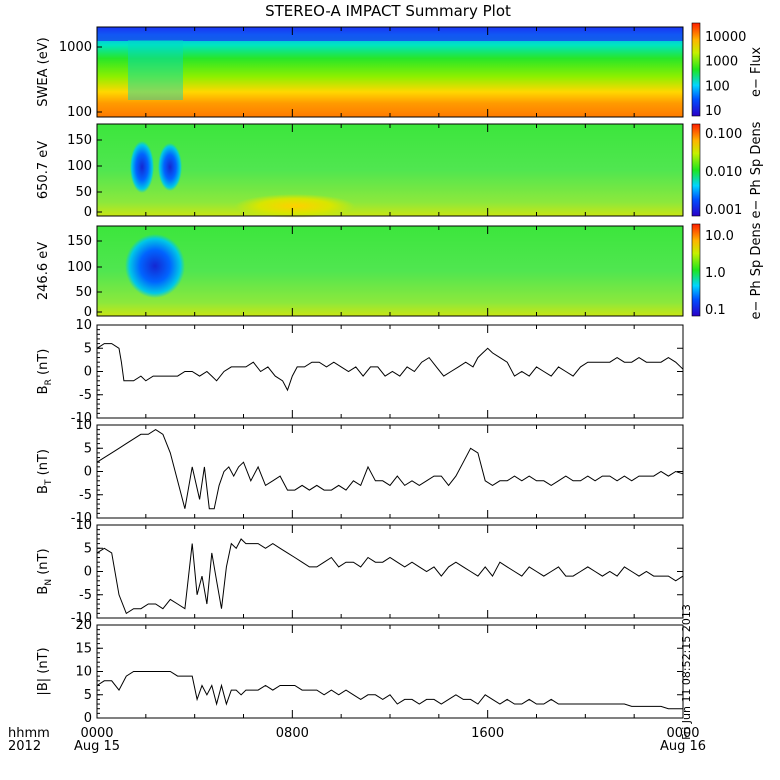 The image size is (780, 780). What do you see at coordinates (717, 86) in the screenshot?
I see `spec-0-colorbar-tick: 100` at bounding box center [717, 86].